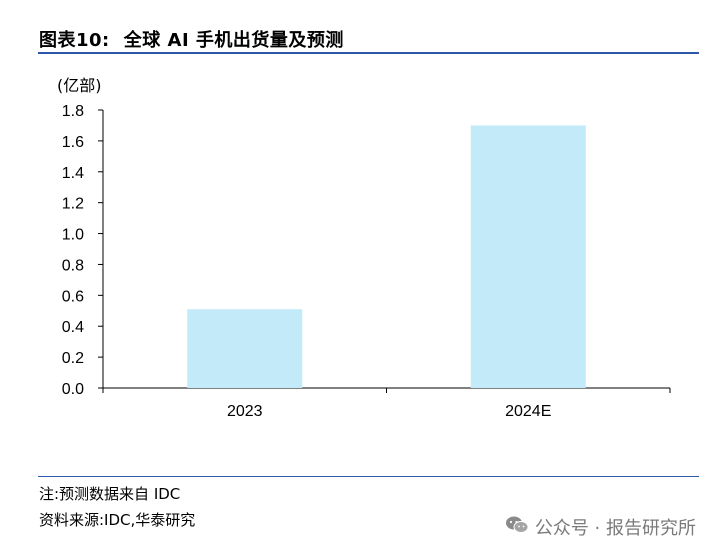 The width and height of the screenshot is (718, 560). Describe the element at coordinates (117, 520) in the screenshot. I see `source-note: 资料来源:IDC,华泰研究` at that location.